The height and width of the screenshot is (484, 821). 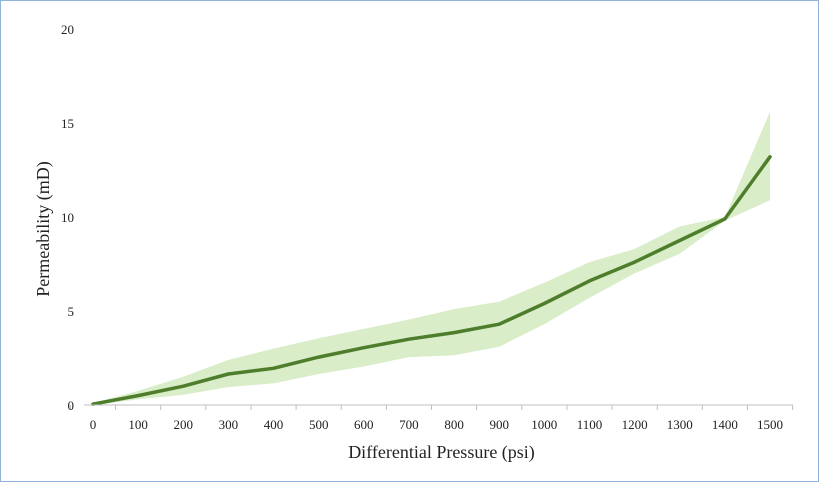 I want to click on x-tick-label: 1200, so click(x=635, y=424).